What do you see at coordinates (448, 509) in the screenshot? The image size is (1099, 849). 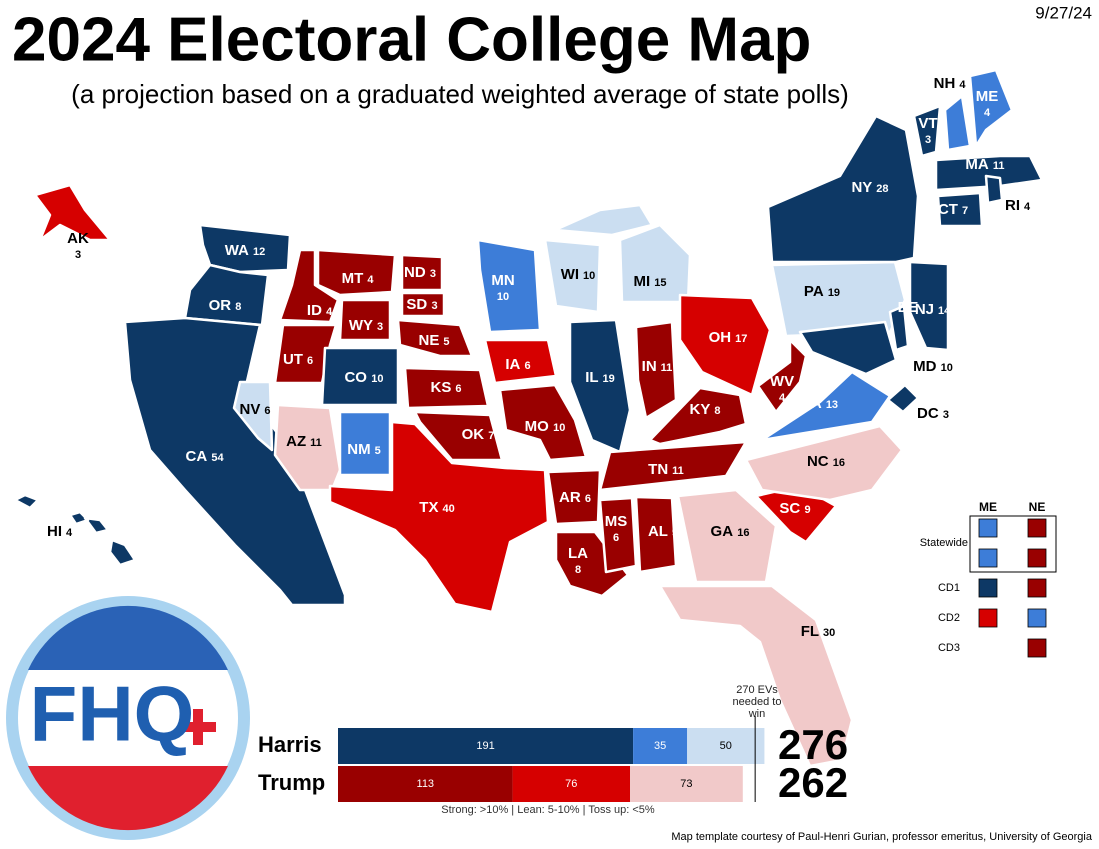 I see `state-ev: 40` at bounding box center [448, 509].